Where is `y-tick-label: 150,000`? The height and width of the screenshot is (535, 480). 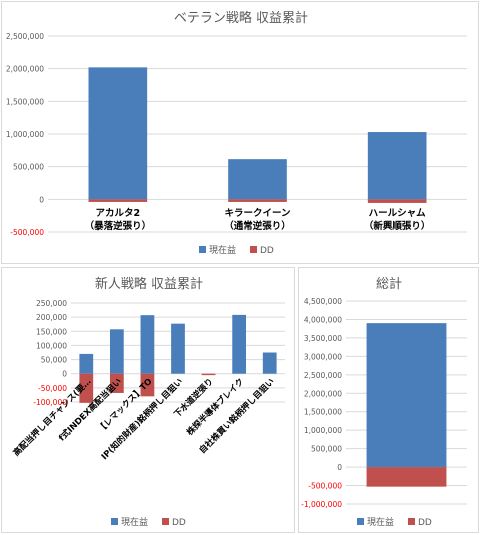
y-tick-label: 150,000 is located at coordinates (51, 331).